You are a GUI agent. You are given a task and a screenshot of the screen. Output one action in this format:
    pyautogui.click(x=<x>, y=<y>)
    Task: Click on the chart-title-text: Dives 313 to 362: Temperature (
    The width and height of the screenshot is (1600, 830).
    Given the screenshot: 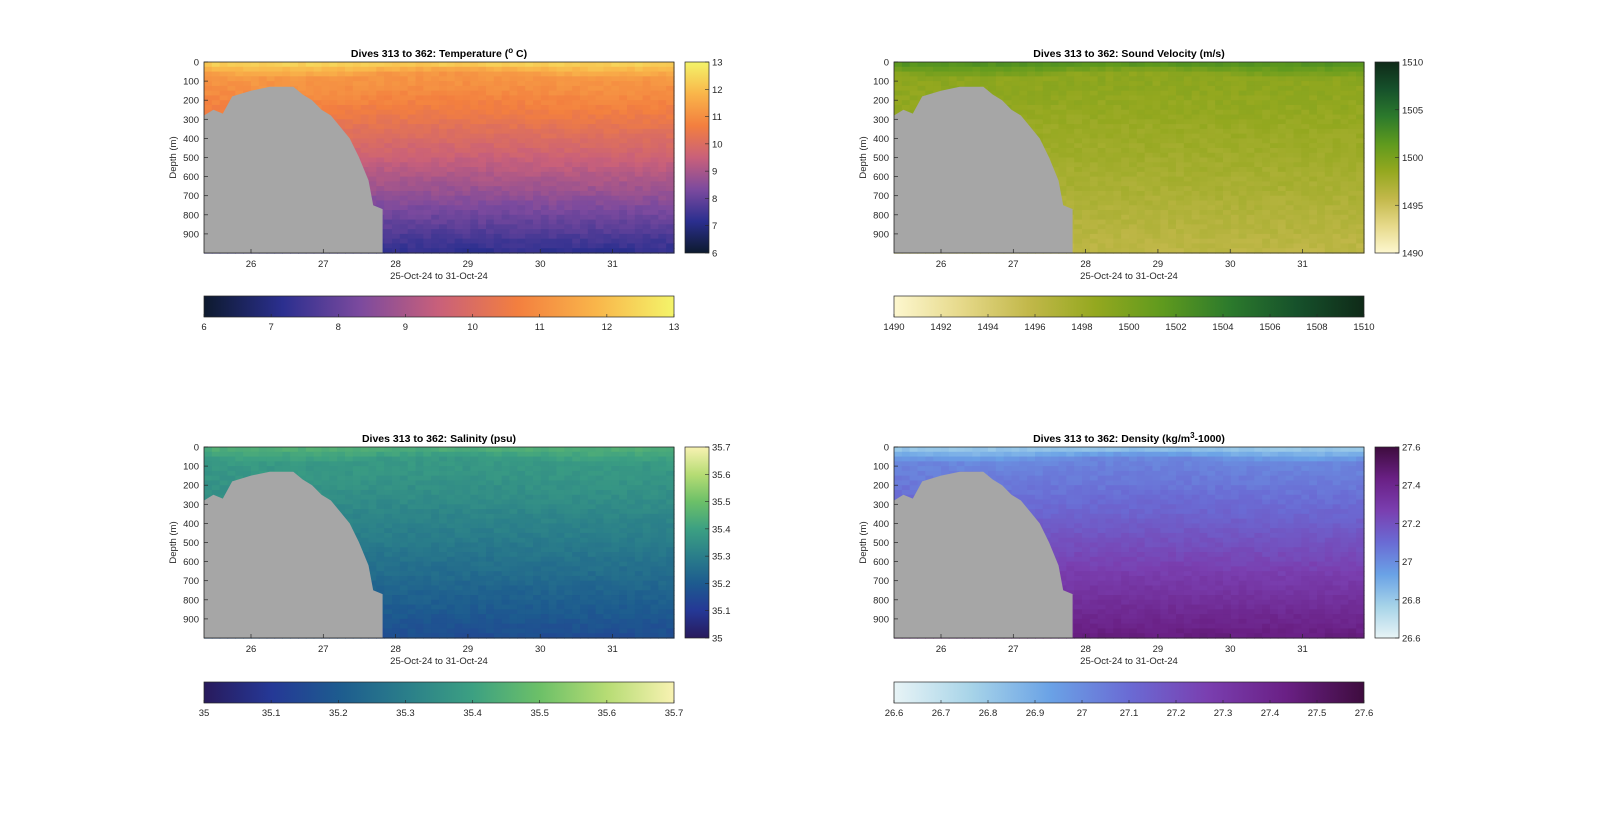 What is the action you would take?
    pyautogui.click(x=430, y=54)
    